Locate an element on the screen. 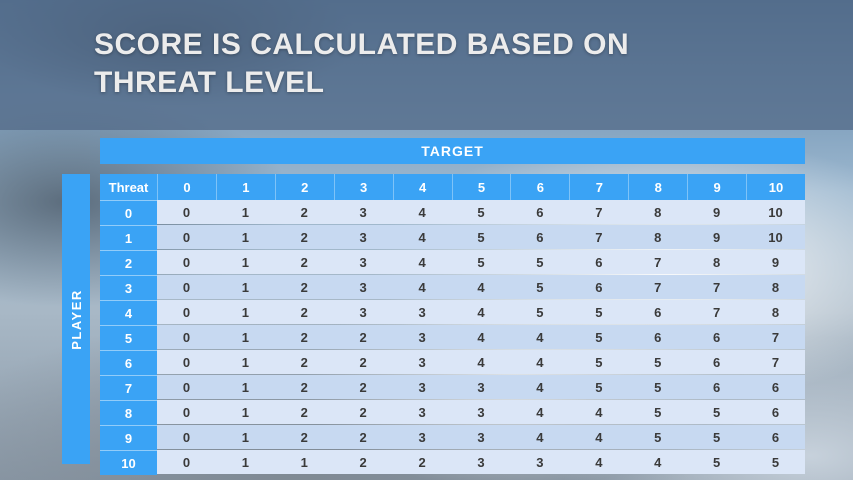 This screenshot has width=853, height=480. threat-row-header: 8 is located at coordinates (128, 412).